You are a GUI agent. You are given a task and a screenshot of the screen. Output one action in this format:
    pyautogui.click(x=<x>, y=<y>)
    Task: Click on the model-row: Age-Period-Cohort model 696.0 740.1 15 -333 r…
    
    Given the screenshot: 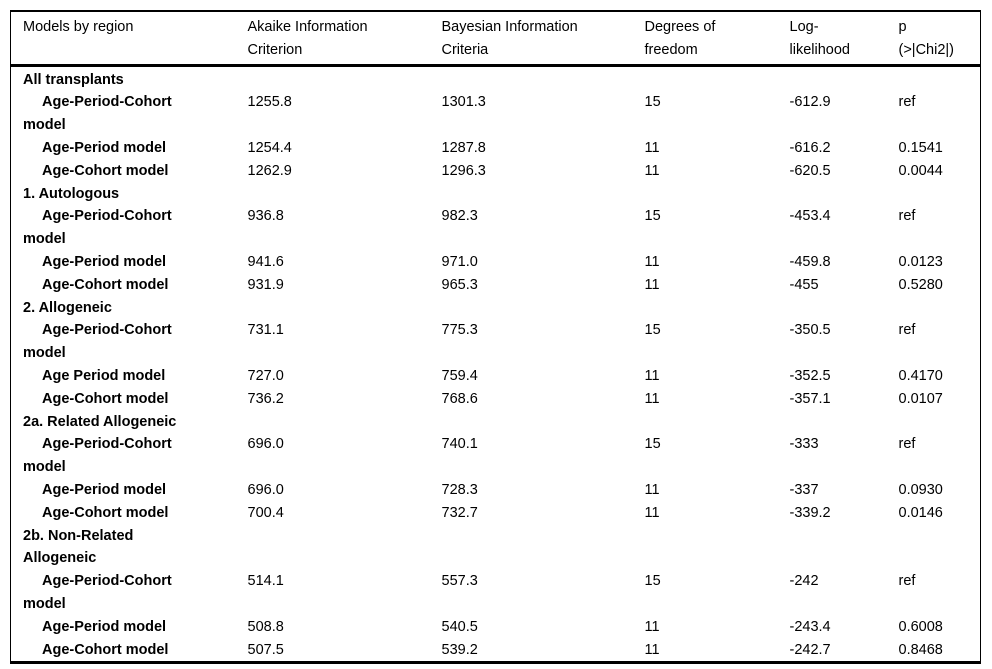 What is the action you would take?
    pyautogui.click(x=496, y=456)
    